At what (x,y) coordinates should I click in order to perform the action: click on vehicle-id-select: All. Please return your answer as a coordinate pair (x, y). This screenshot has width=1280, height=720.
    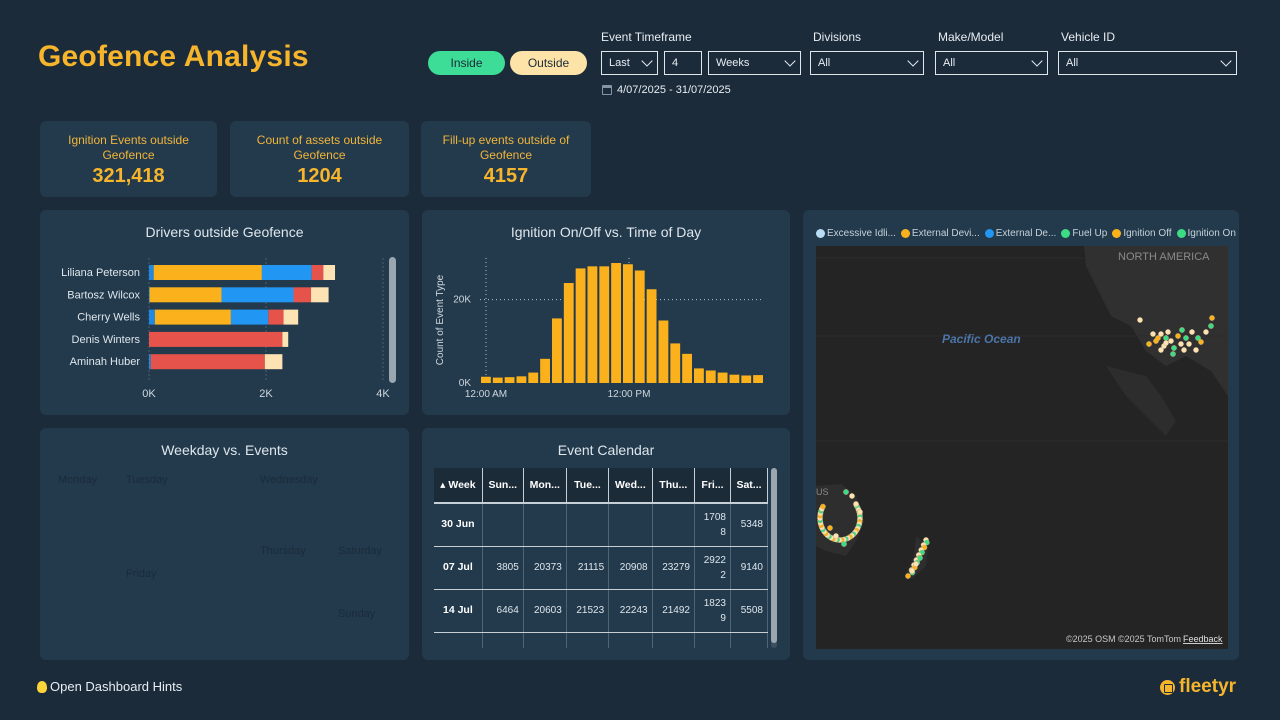
    Looking at the image, I should click on (1147, 63).